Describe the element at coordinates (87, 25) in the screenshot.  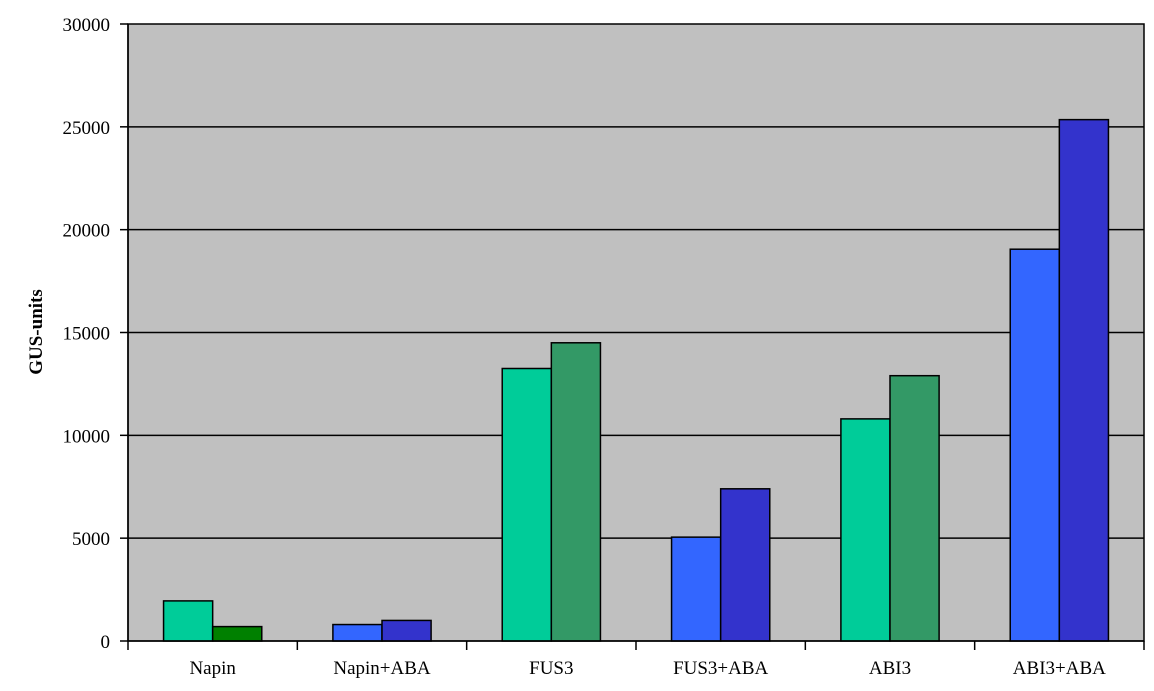
I see `y-tick-label: 30000` at that location.